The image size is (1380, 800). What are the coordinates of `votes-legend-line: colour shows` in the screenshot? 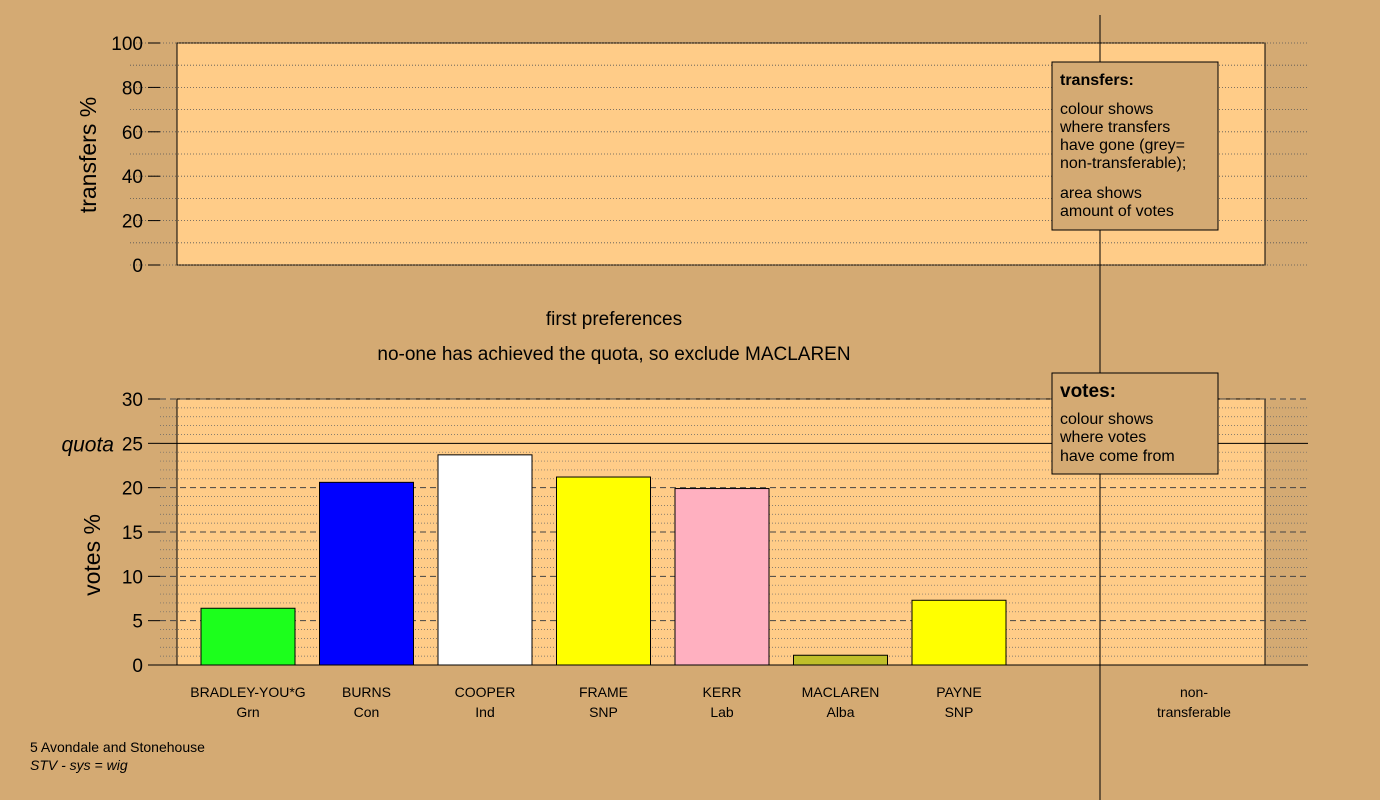 It's located at (1106, 419).